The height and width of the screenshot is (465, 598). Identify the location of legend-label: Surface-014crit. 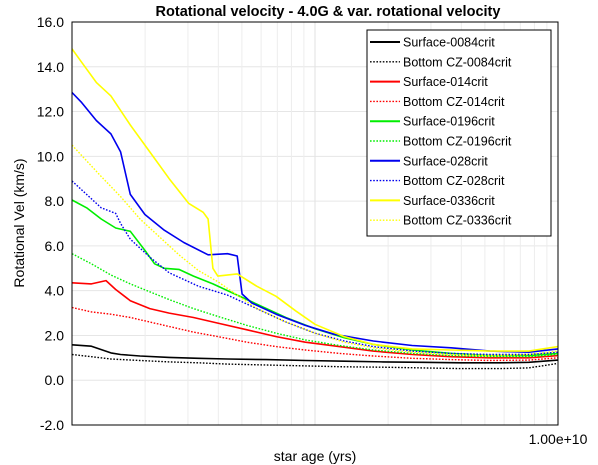
(445, 82).